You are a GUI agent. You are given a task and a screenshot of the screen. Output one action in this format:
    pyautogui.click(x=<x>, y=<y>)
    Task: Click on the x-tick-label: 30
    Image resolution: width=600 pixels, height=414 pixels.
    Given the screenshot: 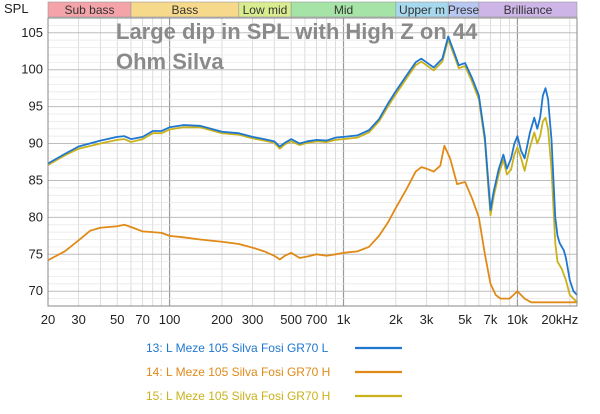 What is the action you would take?
    pyautogui.click(x=78, y=319)
    